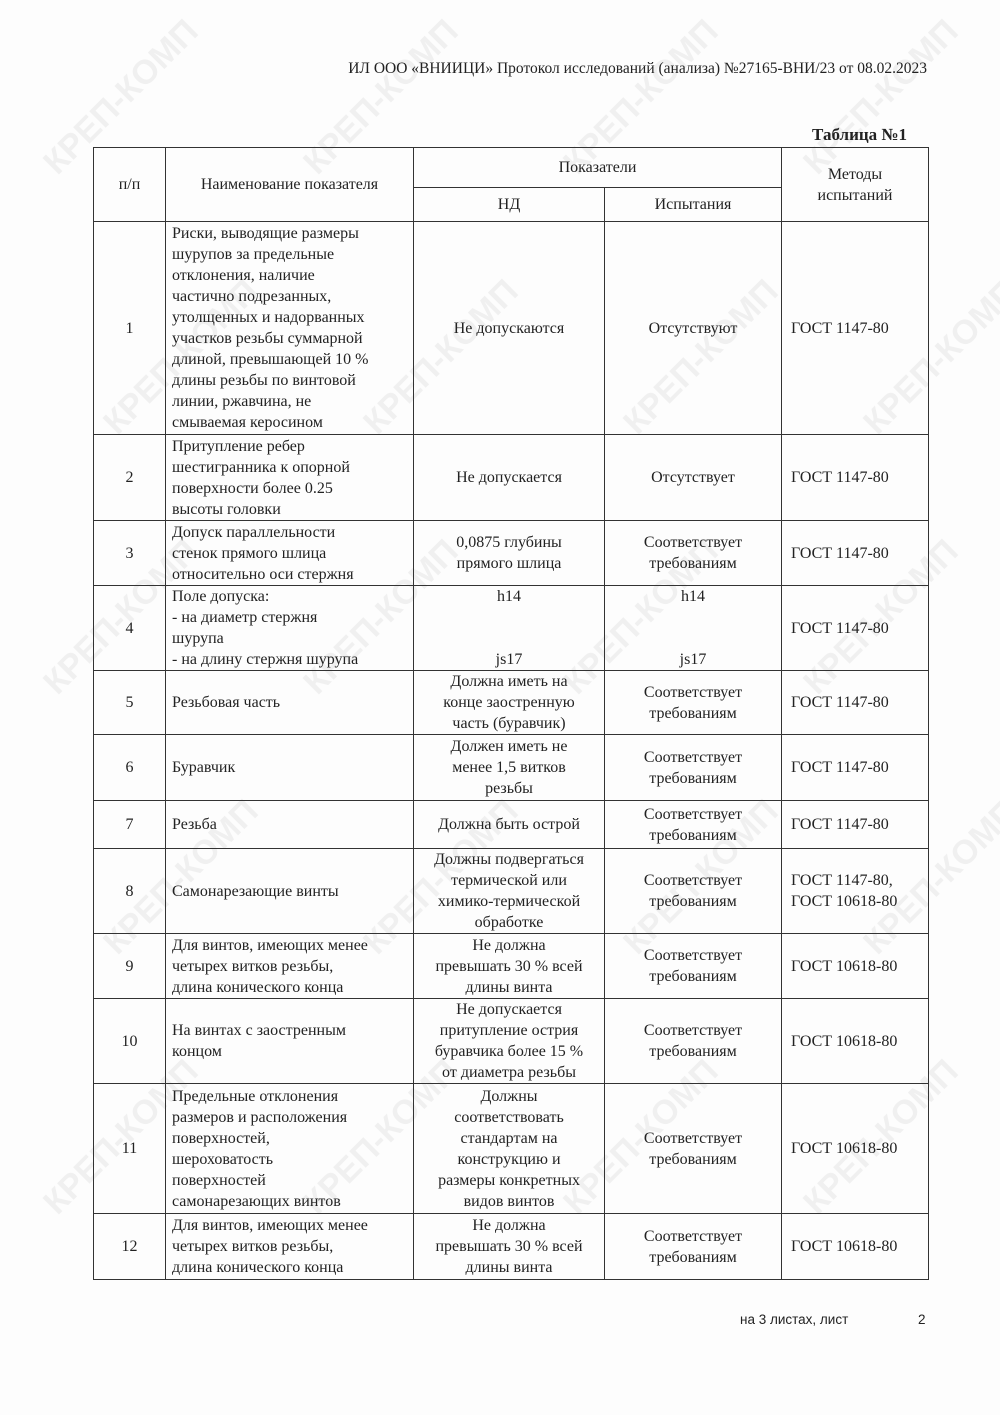 Image resolution: width=1000 pixels, height=1415 pixels. I want to click on nd-requirement: Должен иметь не менее 1,5 витков резьбы, so click(509, 767).